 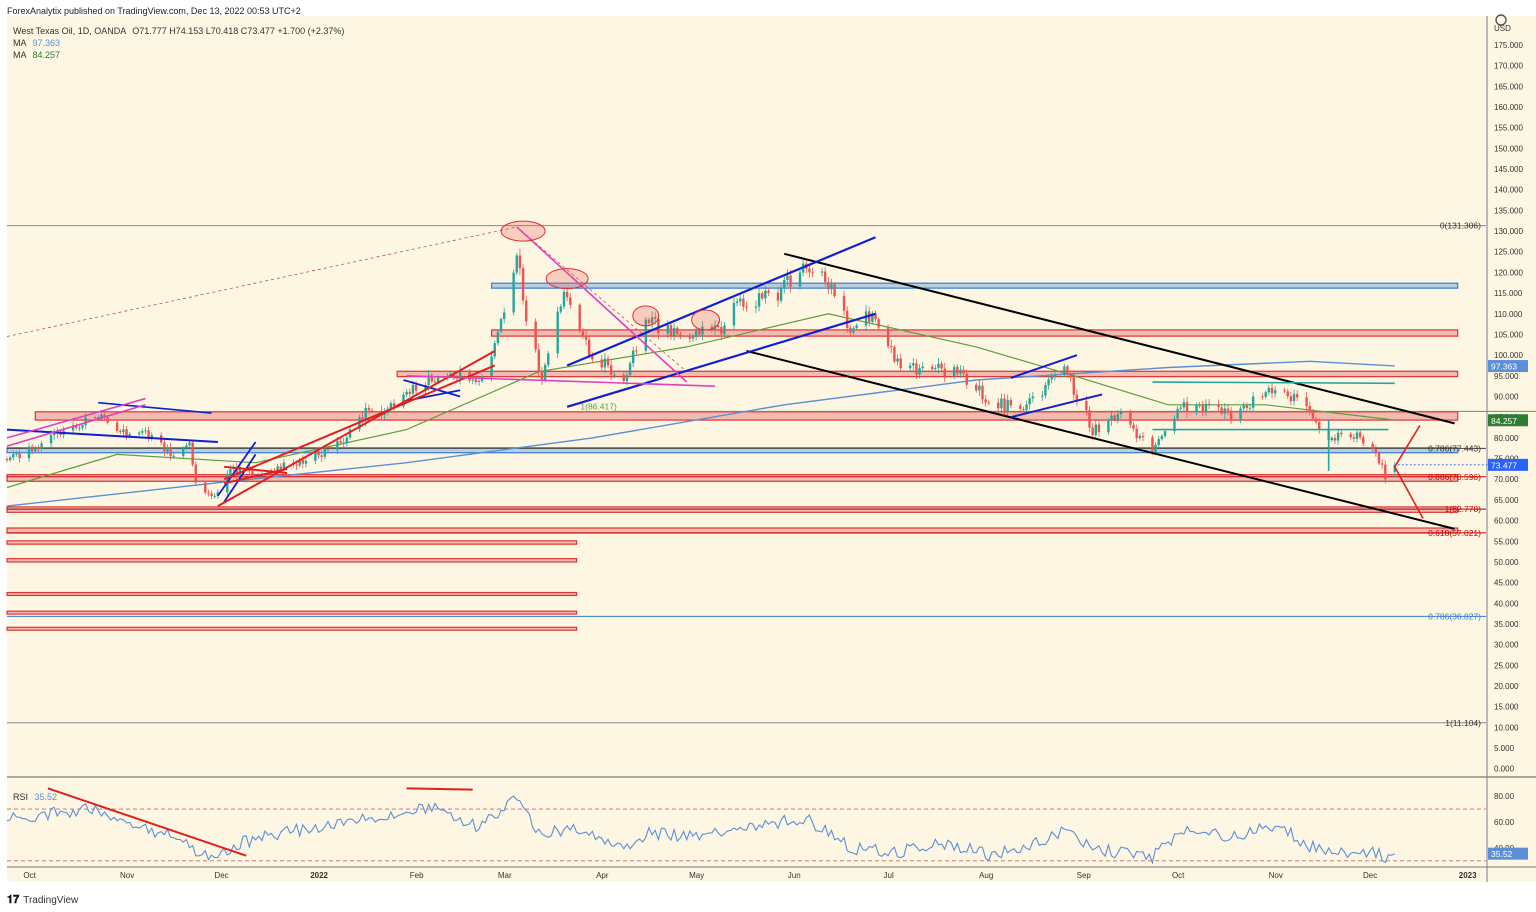 What do you see at coordinates (1044, 366) in the screenshot?
I see `trendline-blue` at bounding box center [1044, 366].